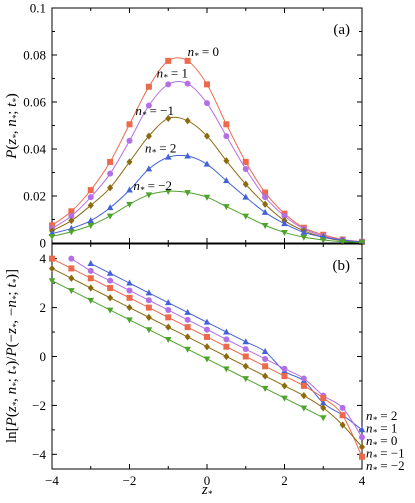  Describe the element at coordinates (154, 111) in the screenshot. I see `series-label-a: n* = −1` at that location.